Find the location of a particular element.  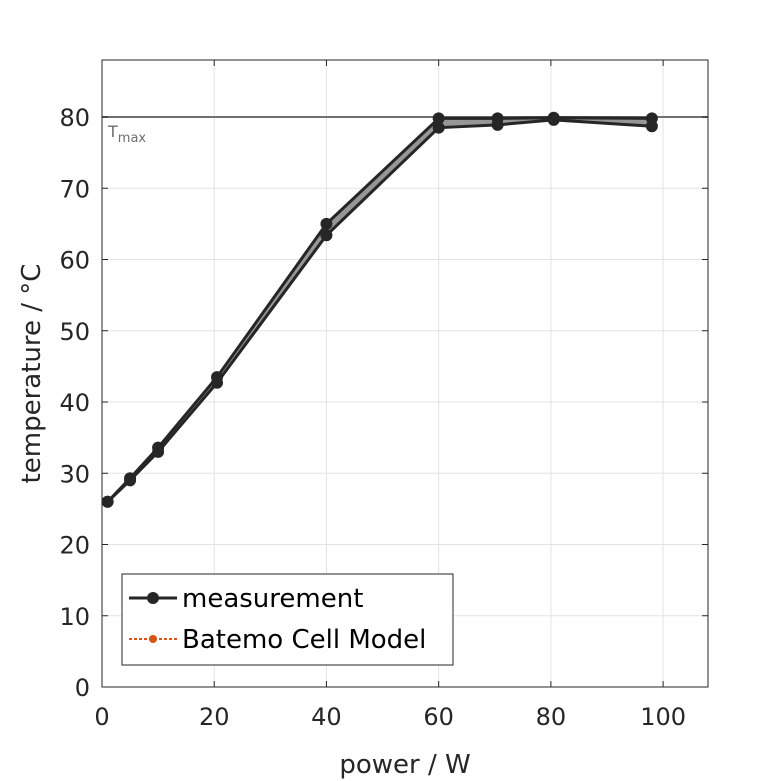

legend-measurement-marker is located at coordinates (153, 598).